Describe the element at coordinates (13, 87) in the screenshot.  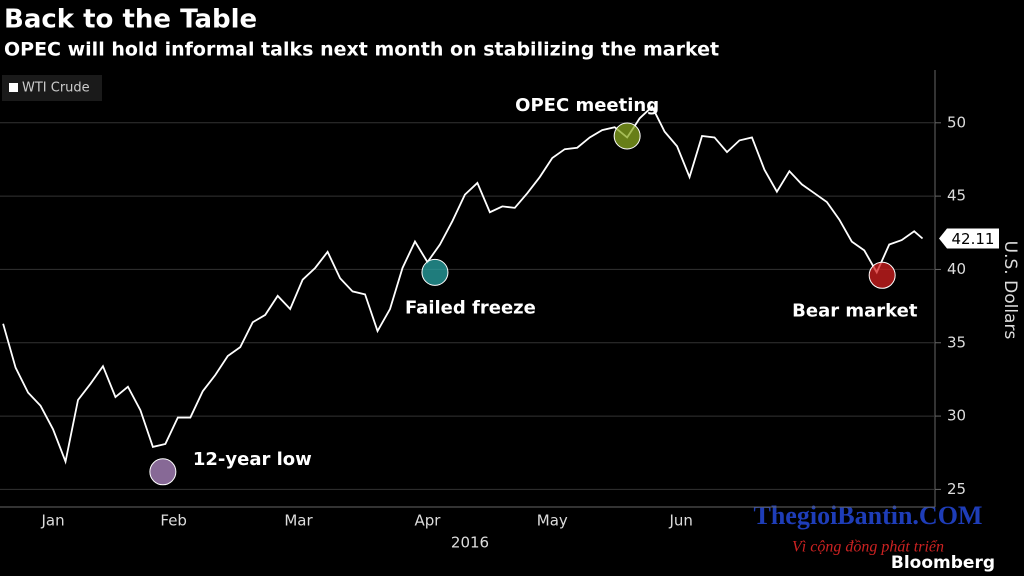
I see `legend-swatch` at that location.